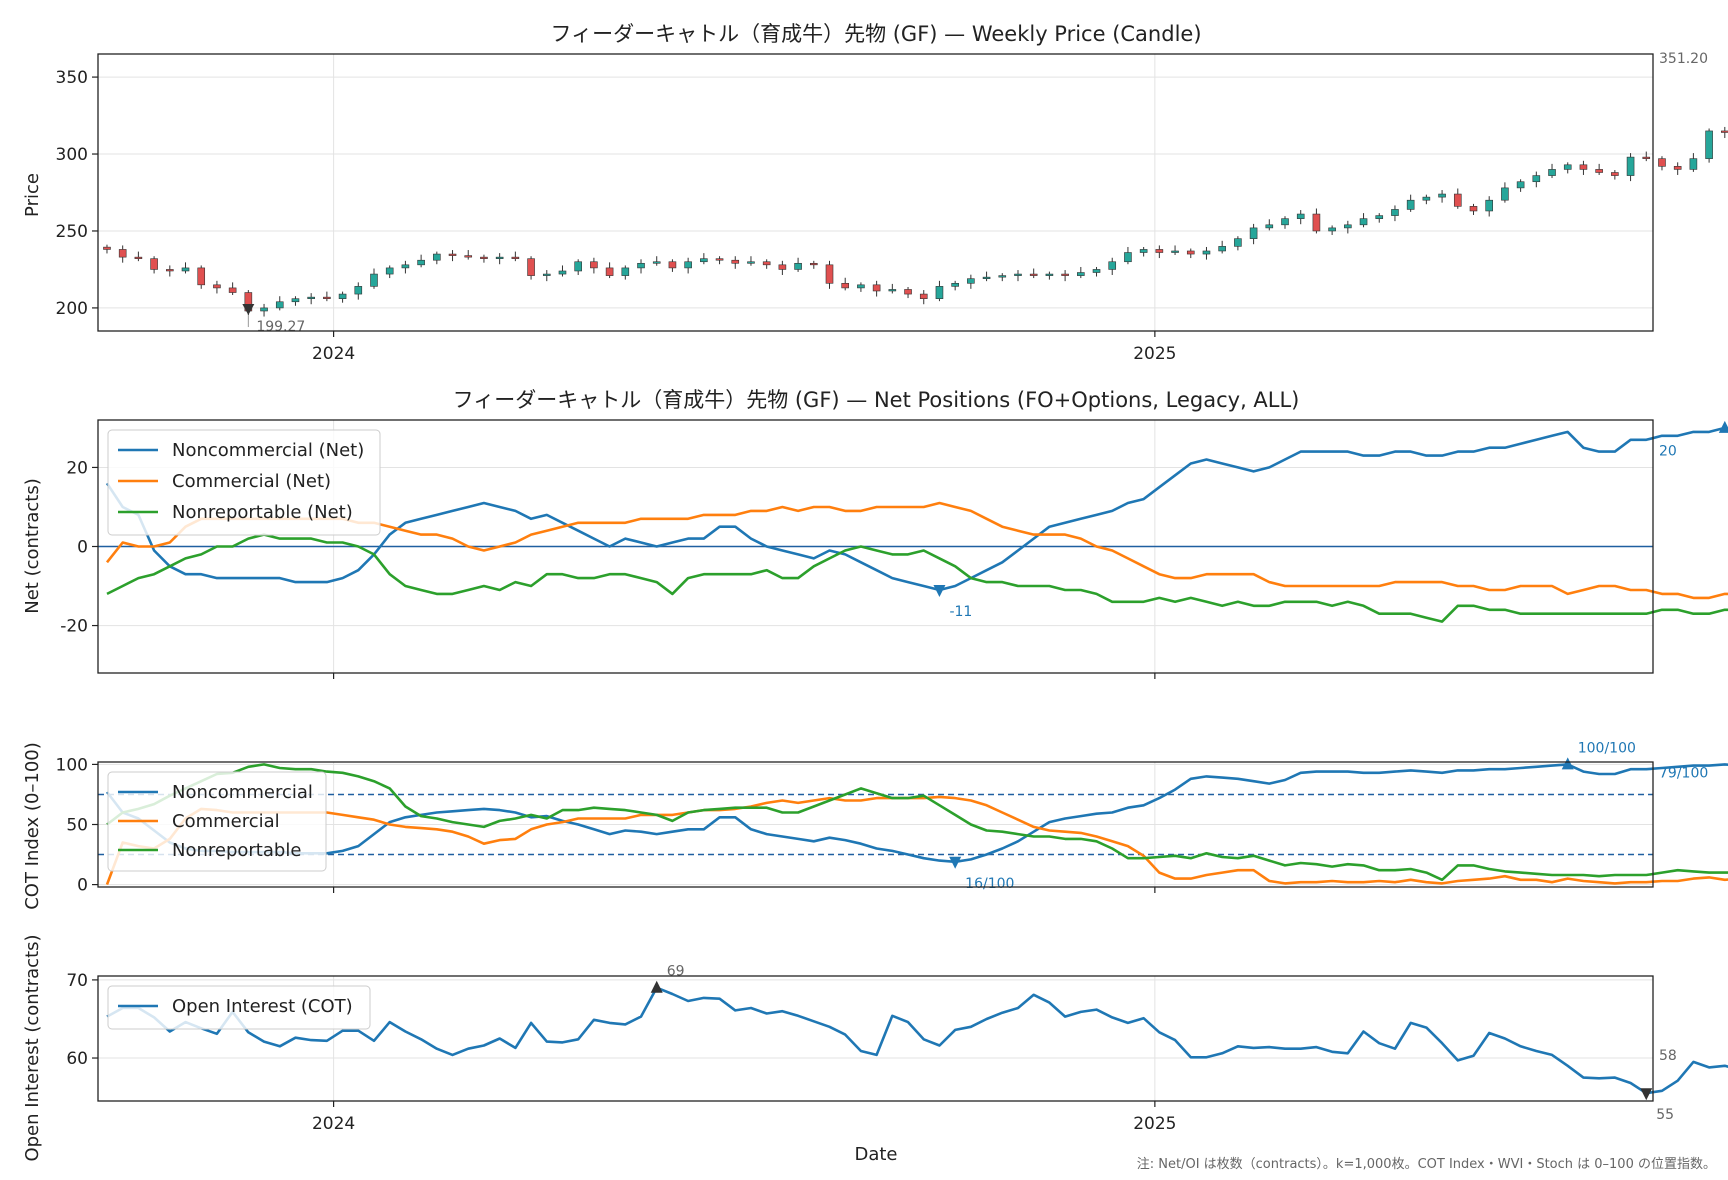 The image size is (1728, 1180). I want to click on y-tick-label: 50, so click(77, 826).